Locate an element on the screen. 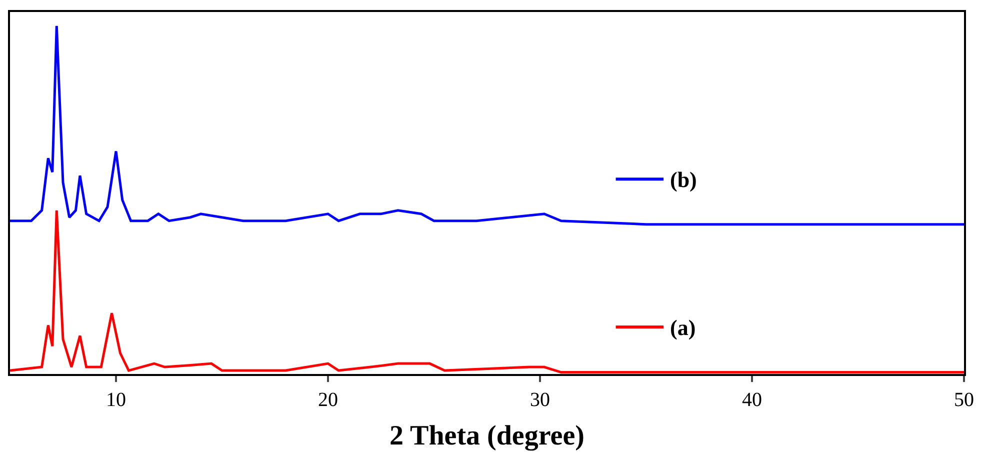  x-tick-label: 10 is located at coordinates (116, 400).